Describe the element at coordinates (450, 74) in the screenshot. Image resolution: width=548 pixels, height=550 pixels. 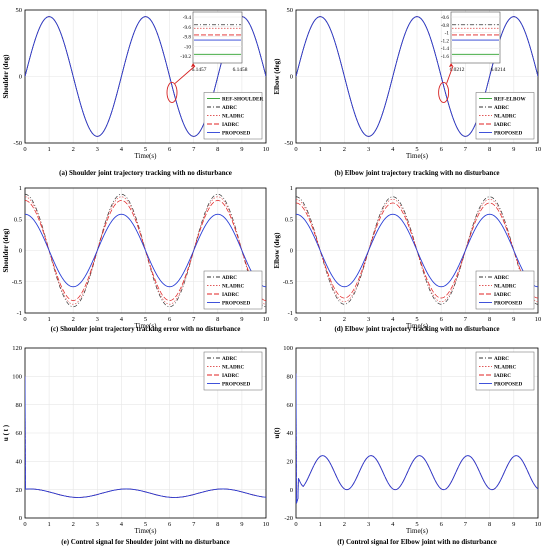
I see `zoom-arrow` at that location.